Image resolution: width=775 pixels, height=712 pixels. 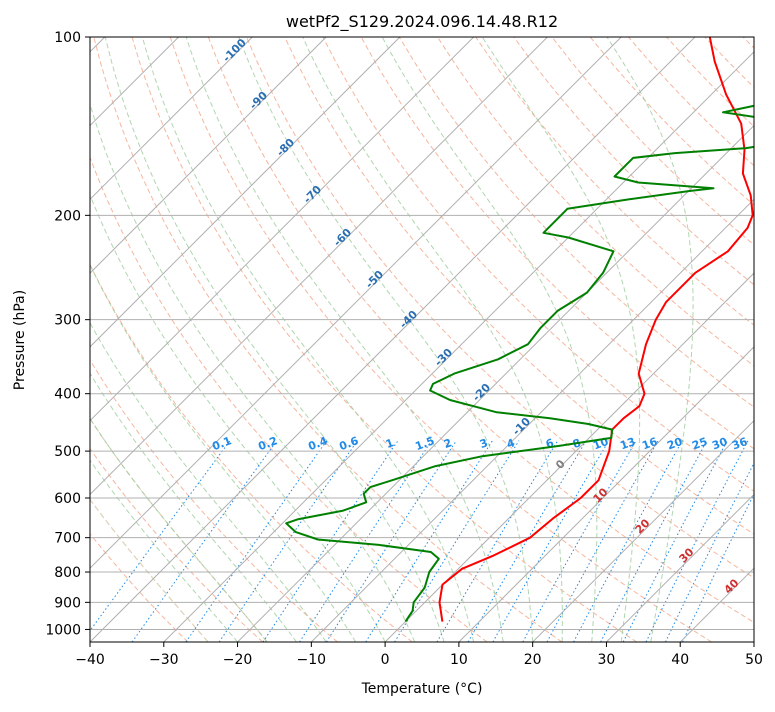 What do you see at coordinates (533, 660) in the screenshot?
I see `x-tick-label: 20` at bounding box center [533, 660].